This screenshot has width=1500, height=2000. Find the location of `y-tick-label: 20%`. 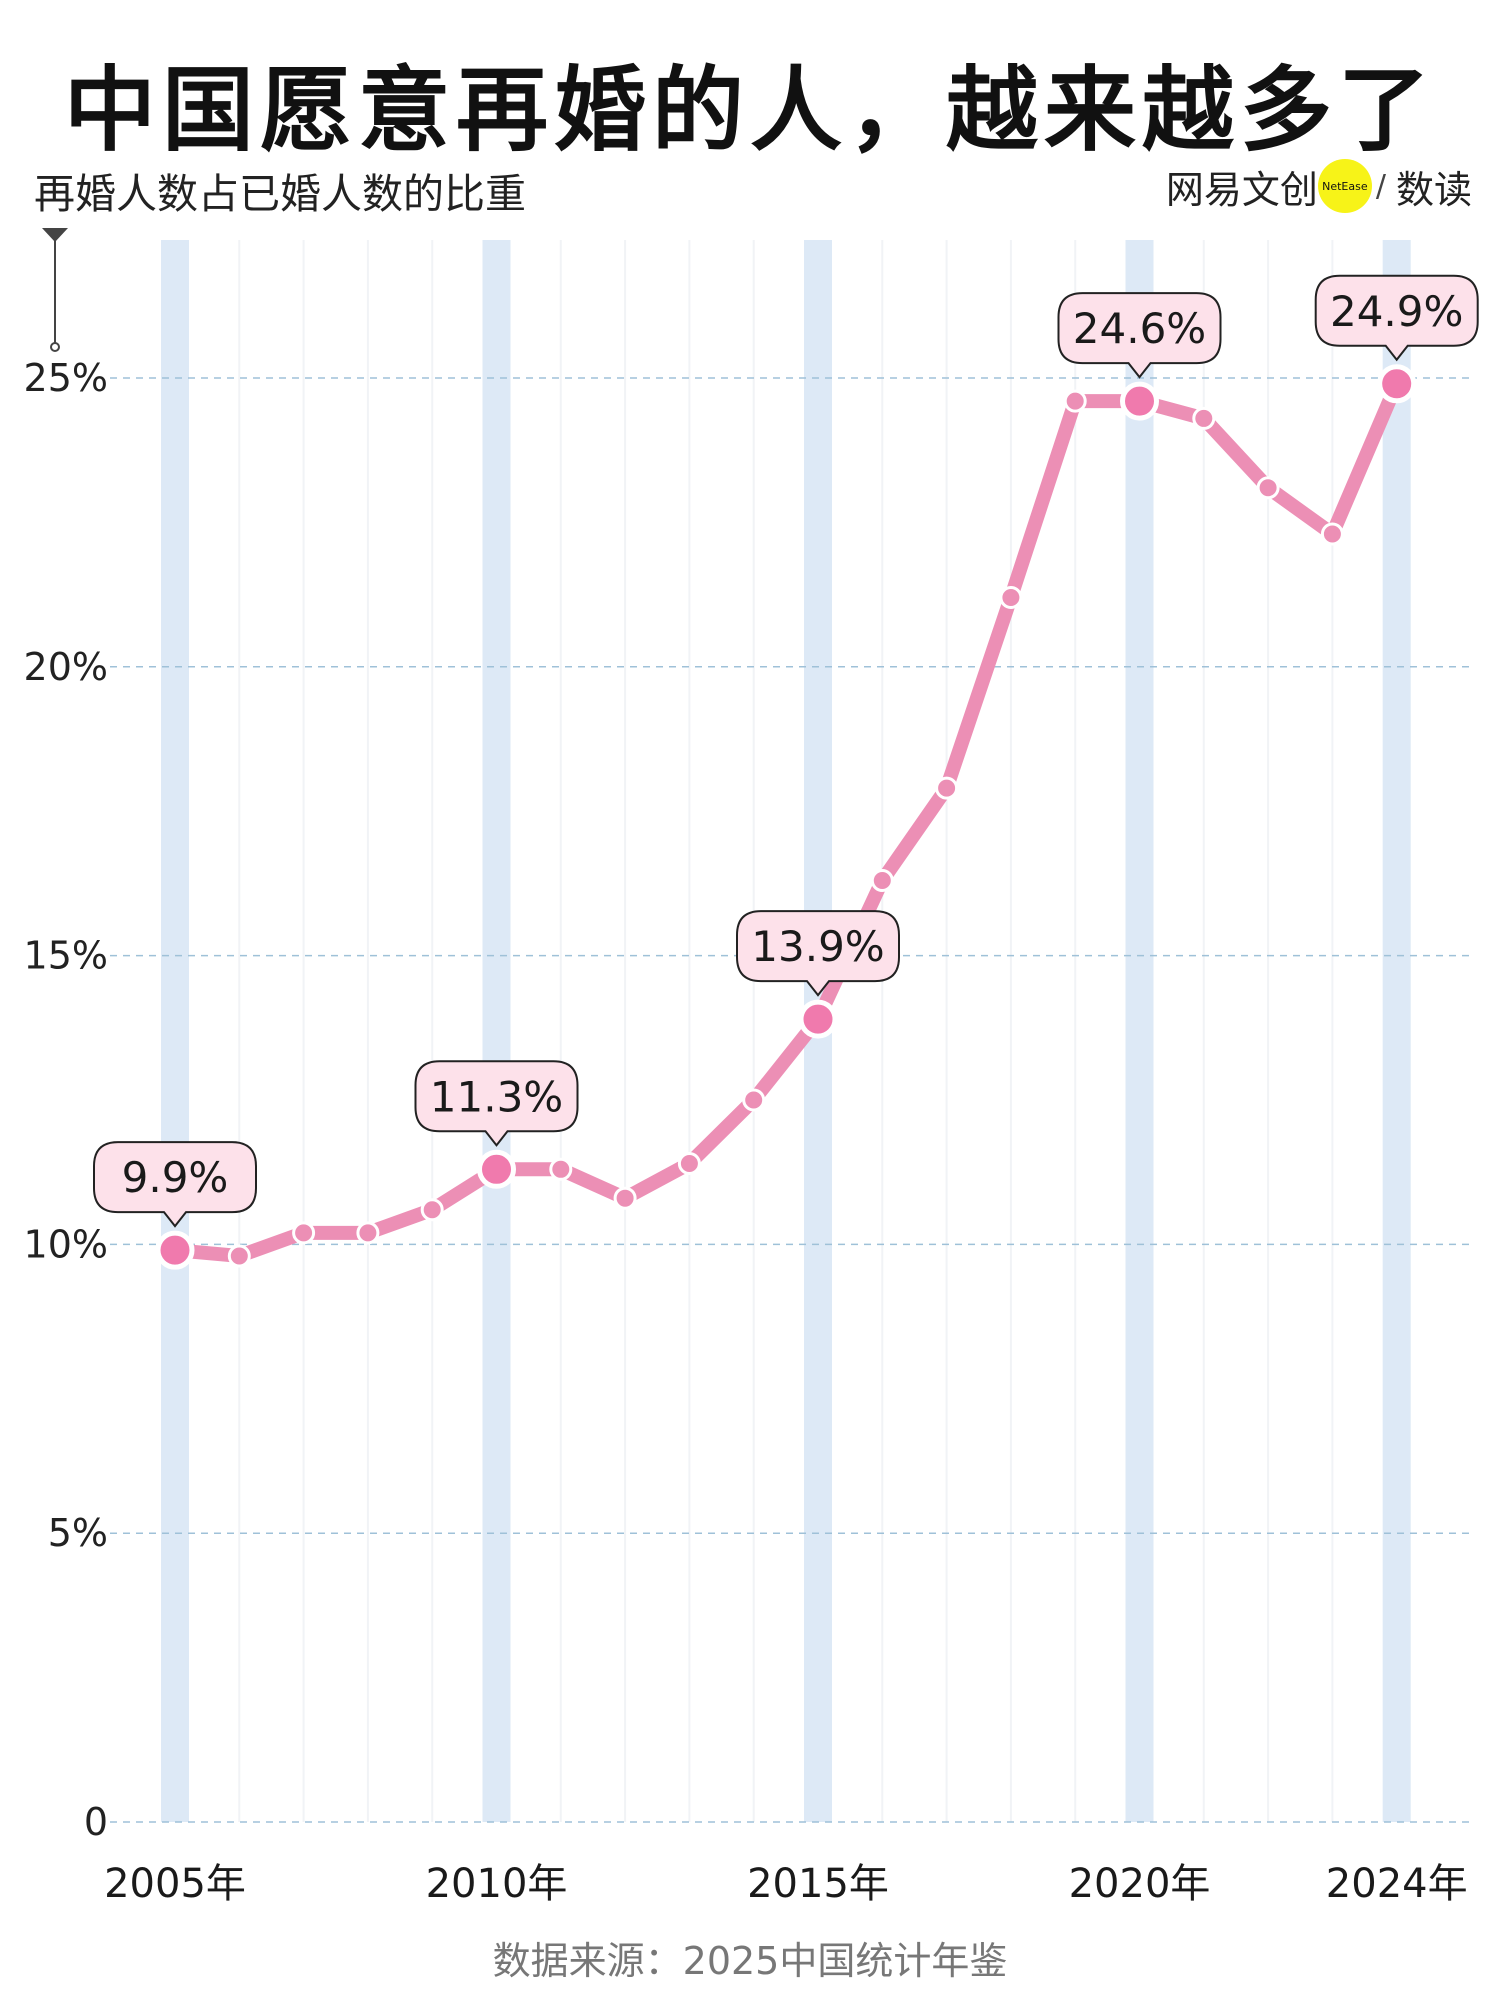

y-tick-label: 20% is located at coordinates (66, 667).